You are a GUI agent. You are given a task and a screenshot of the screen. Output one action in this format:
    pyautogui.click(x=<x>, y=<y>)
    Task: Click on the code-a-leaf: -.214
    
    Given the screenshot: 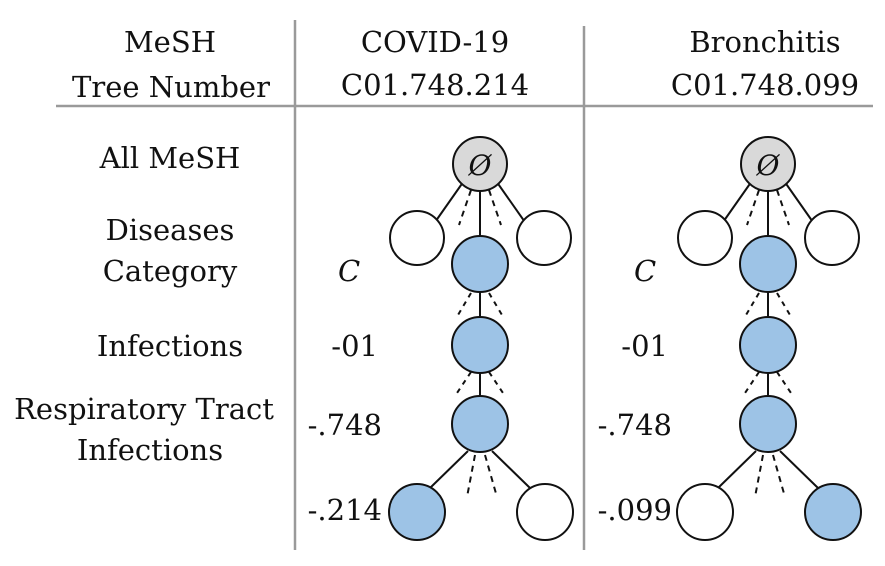 What is the action you would take?
    pyautogui.click(x=344, y=510)
    